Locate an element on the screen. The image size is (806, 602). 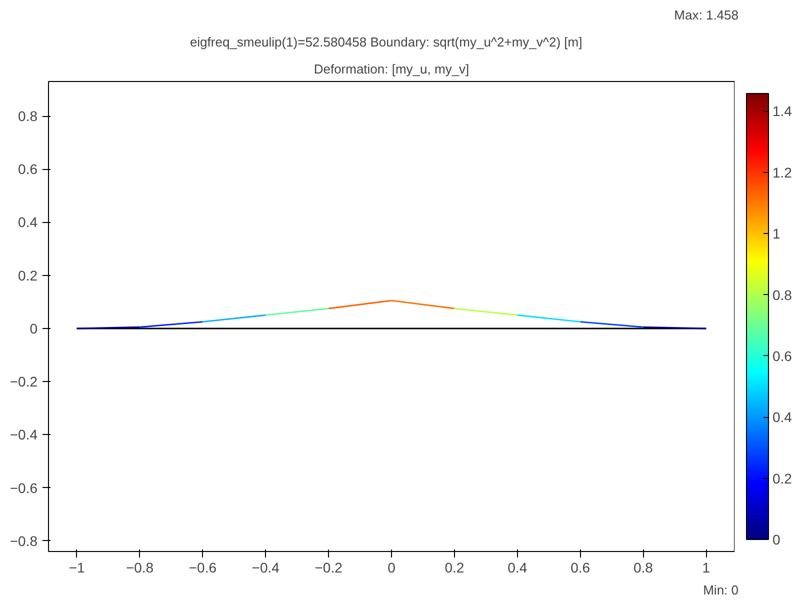
x-tick-label: −0.2 is located at coordinates (328, 568).